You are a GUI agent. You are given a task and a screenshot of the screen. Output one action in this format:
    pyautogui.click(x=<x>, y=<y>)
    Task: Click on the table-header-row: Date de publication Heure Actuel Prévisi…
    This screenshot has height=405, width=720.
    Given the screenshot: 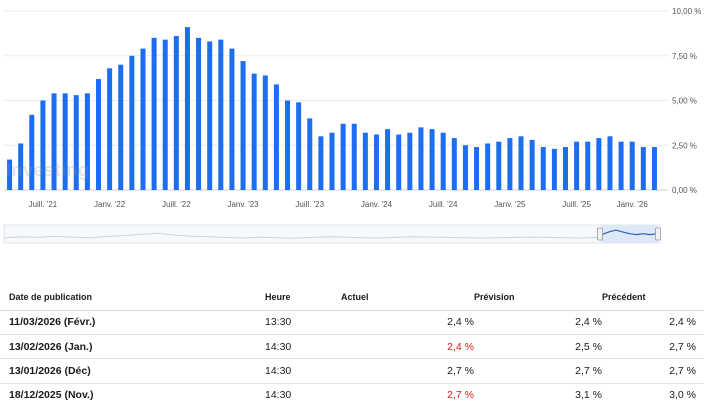 What is the action you would take?
    pyautogui.click(x=352, y=297)
    